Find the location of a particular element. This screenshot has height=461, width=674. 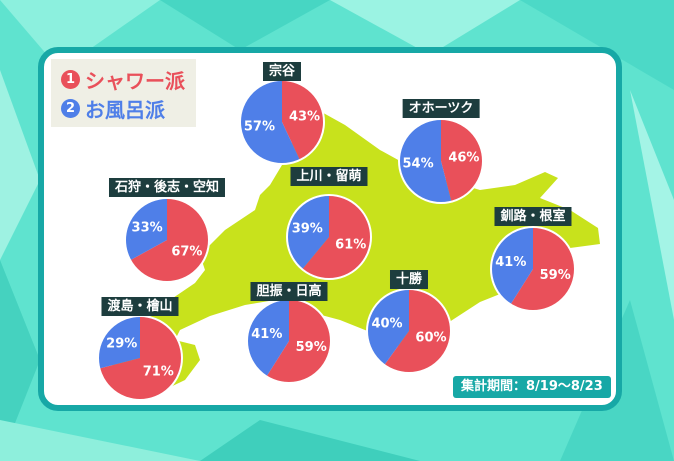

pie-0: 43% 57% is located at coordinates (282, 122).